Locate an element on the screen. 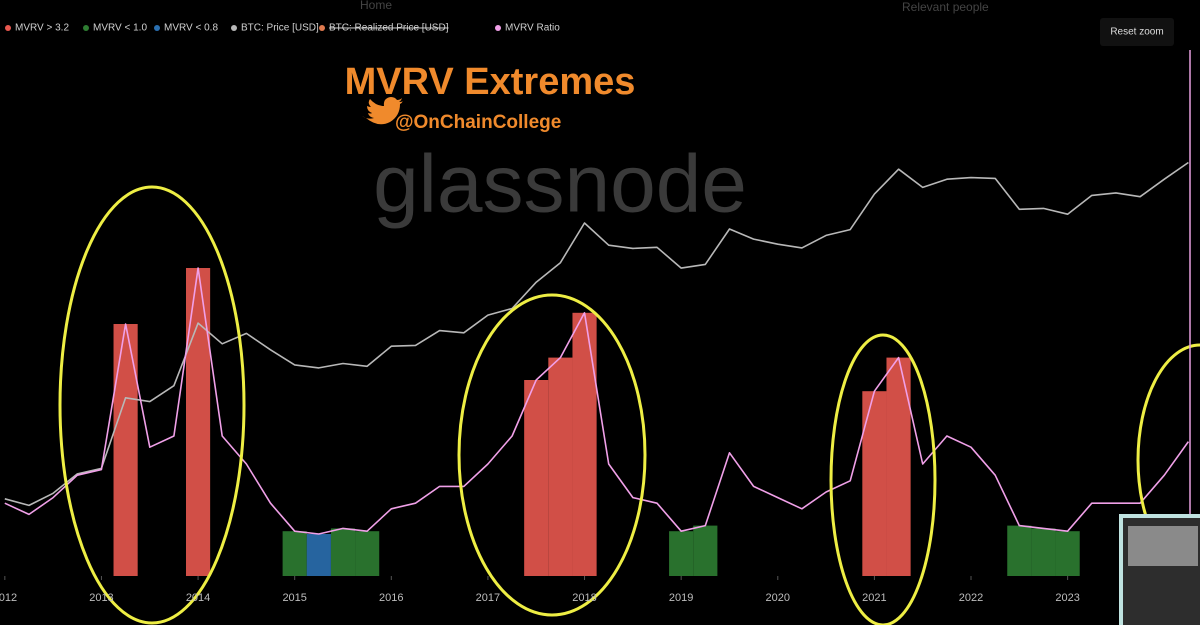  legend-label: BTC: Price [USD] is located at coordinates (280, 28).